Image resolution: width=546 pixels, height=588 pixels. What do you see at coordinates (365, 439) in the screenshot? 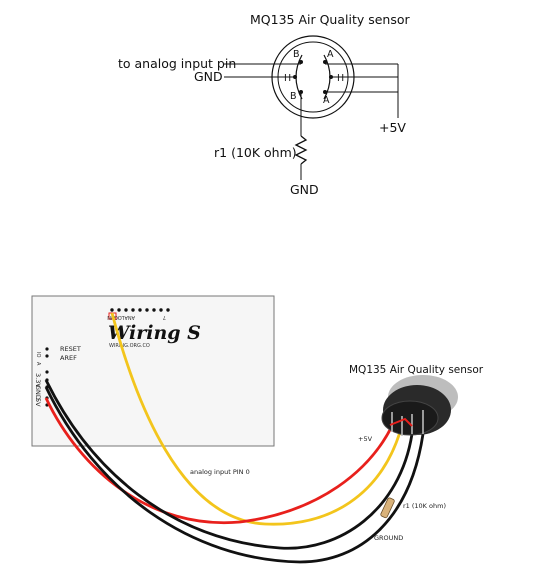
I see `label-plus5v-bb: +5V` at bounding box center [365, 439].